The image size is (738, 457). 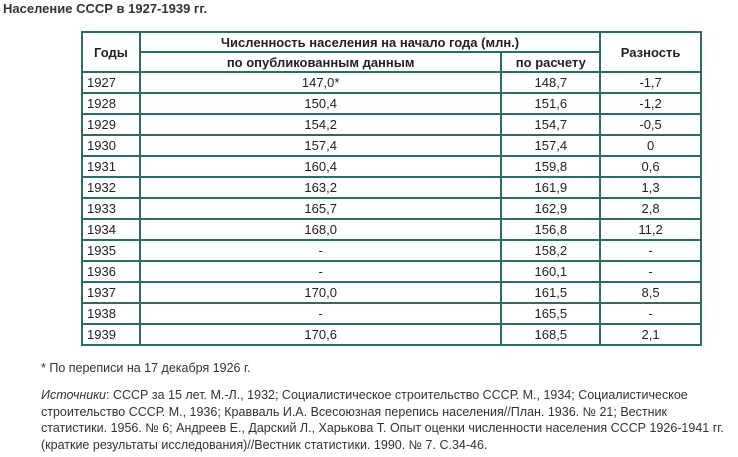 What do you see at coordinates (320, 145) in the screenshot?
I see `cell-published: 157,4` at bounding box center [320, 145].